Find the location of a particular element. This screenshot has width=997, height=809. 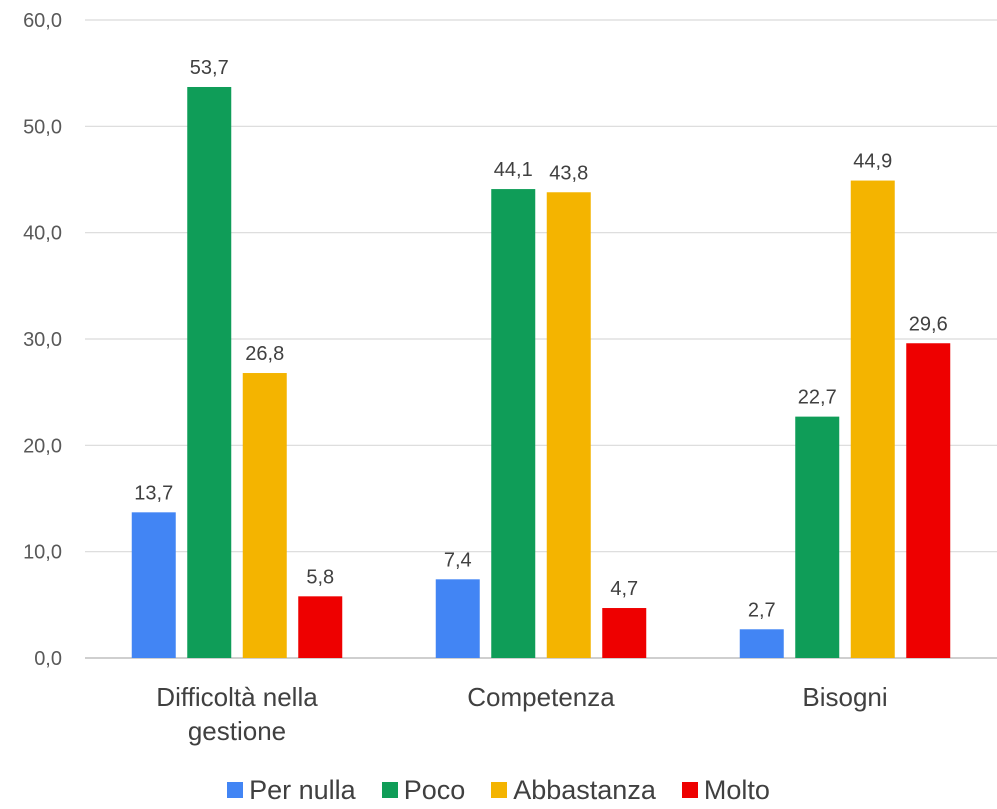

legend-item: Abbastanza is located at coordinates (573, 790).